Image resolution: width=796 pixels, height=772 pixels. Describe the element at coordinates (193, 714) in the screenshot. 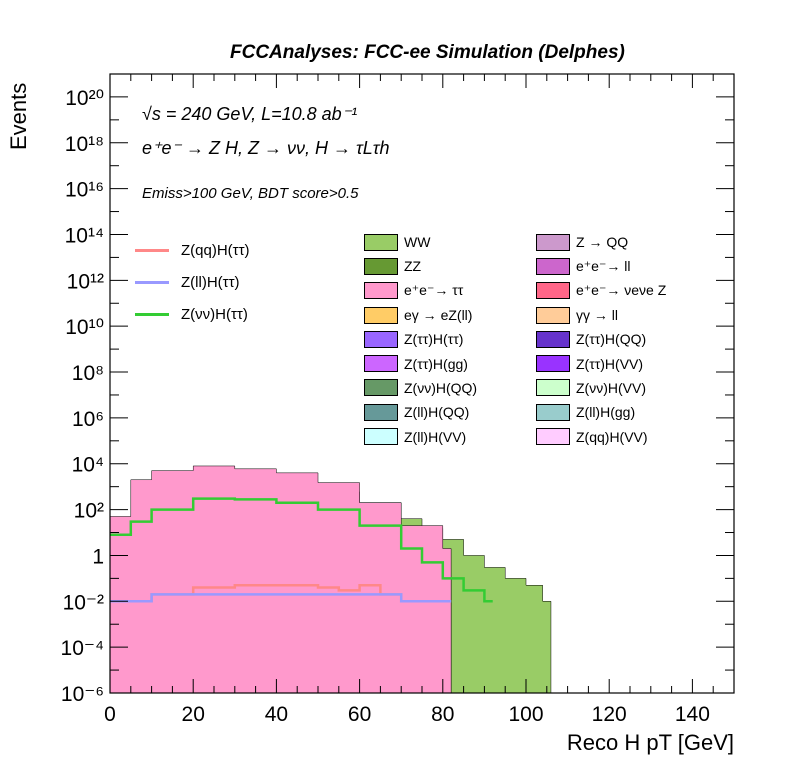

I see `x-tick-label: 20` at that location.